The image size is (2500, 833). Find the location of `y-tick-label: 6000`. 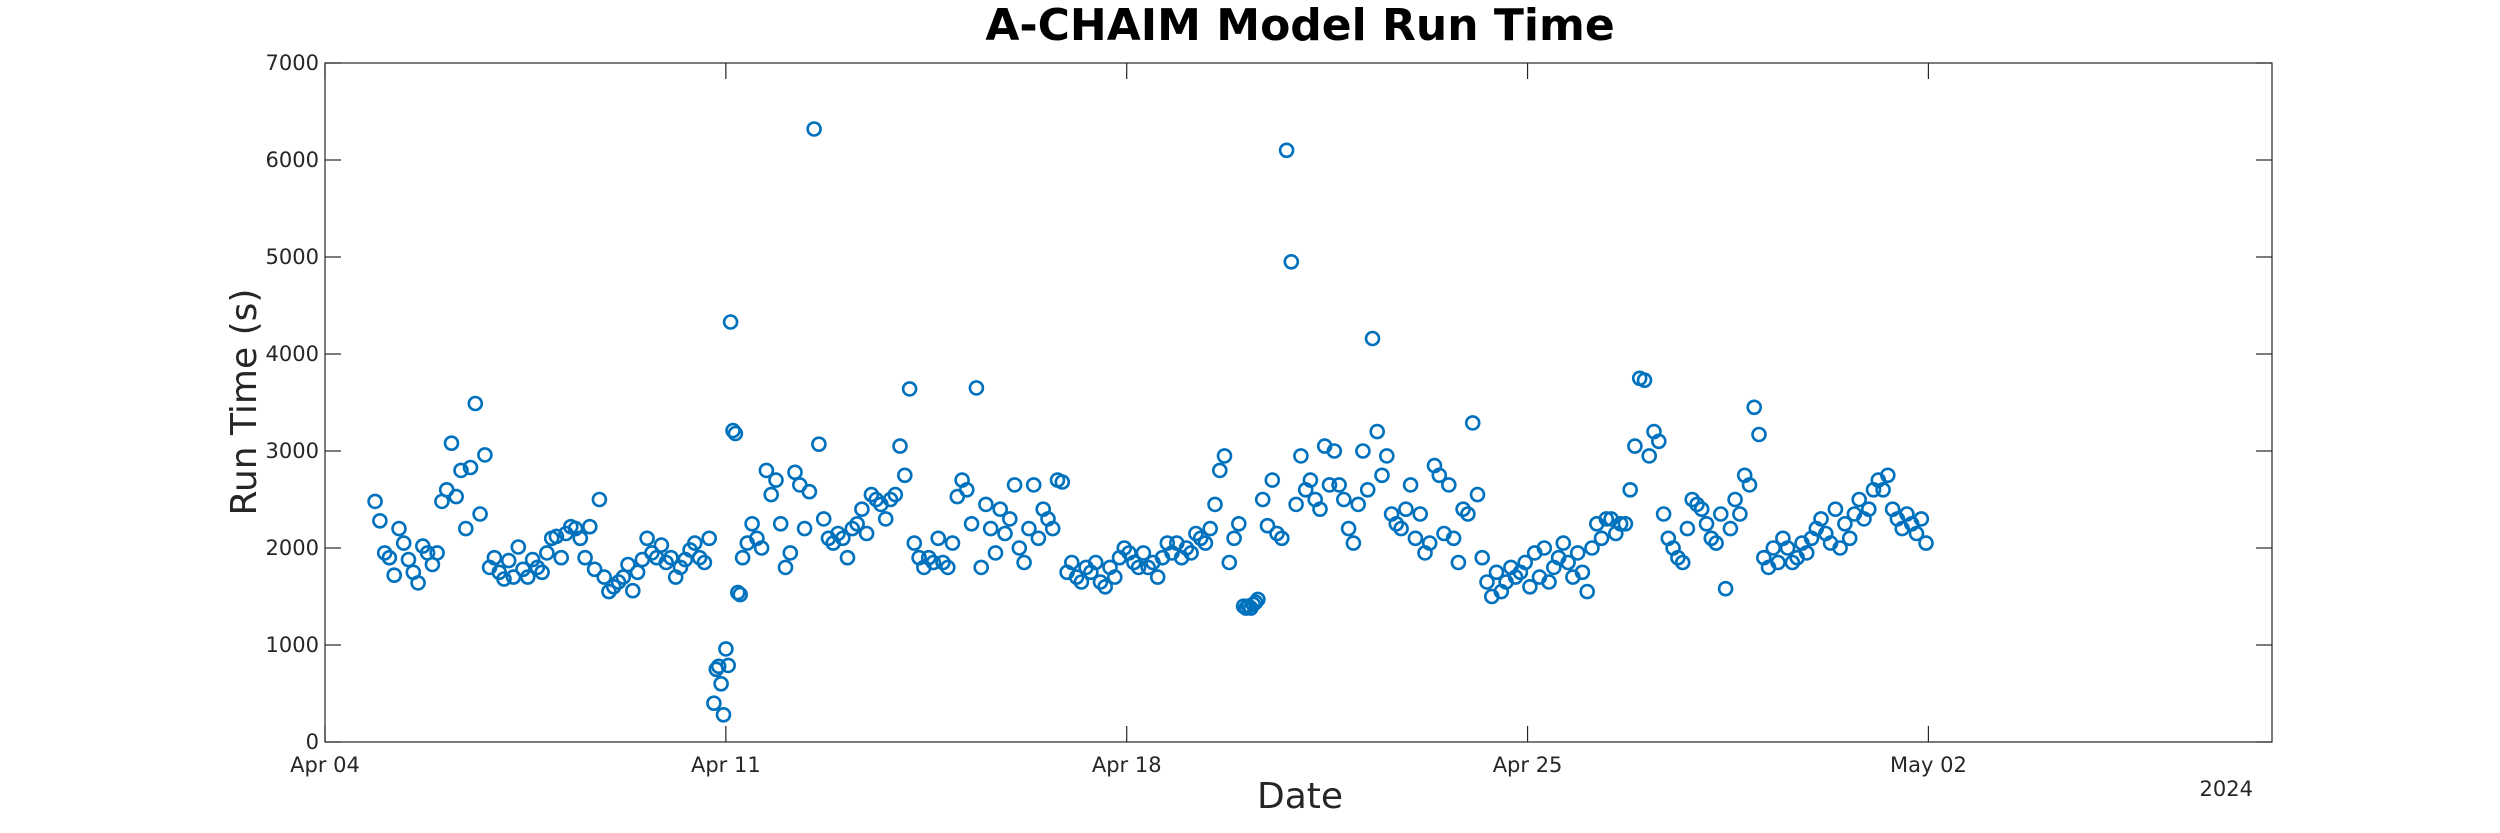

y-tick-label: 6000 is located at coordinates (292, 160).